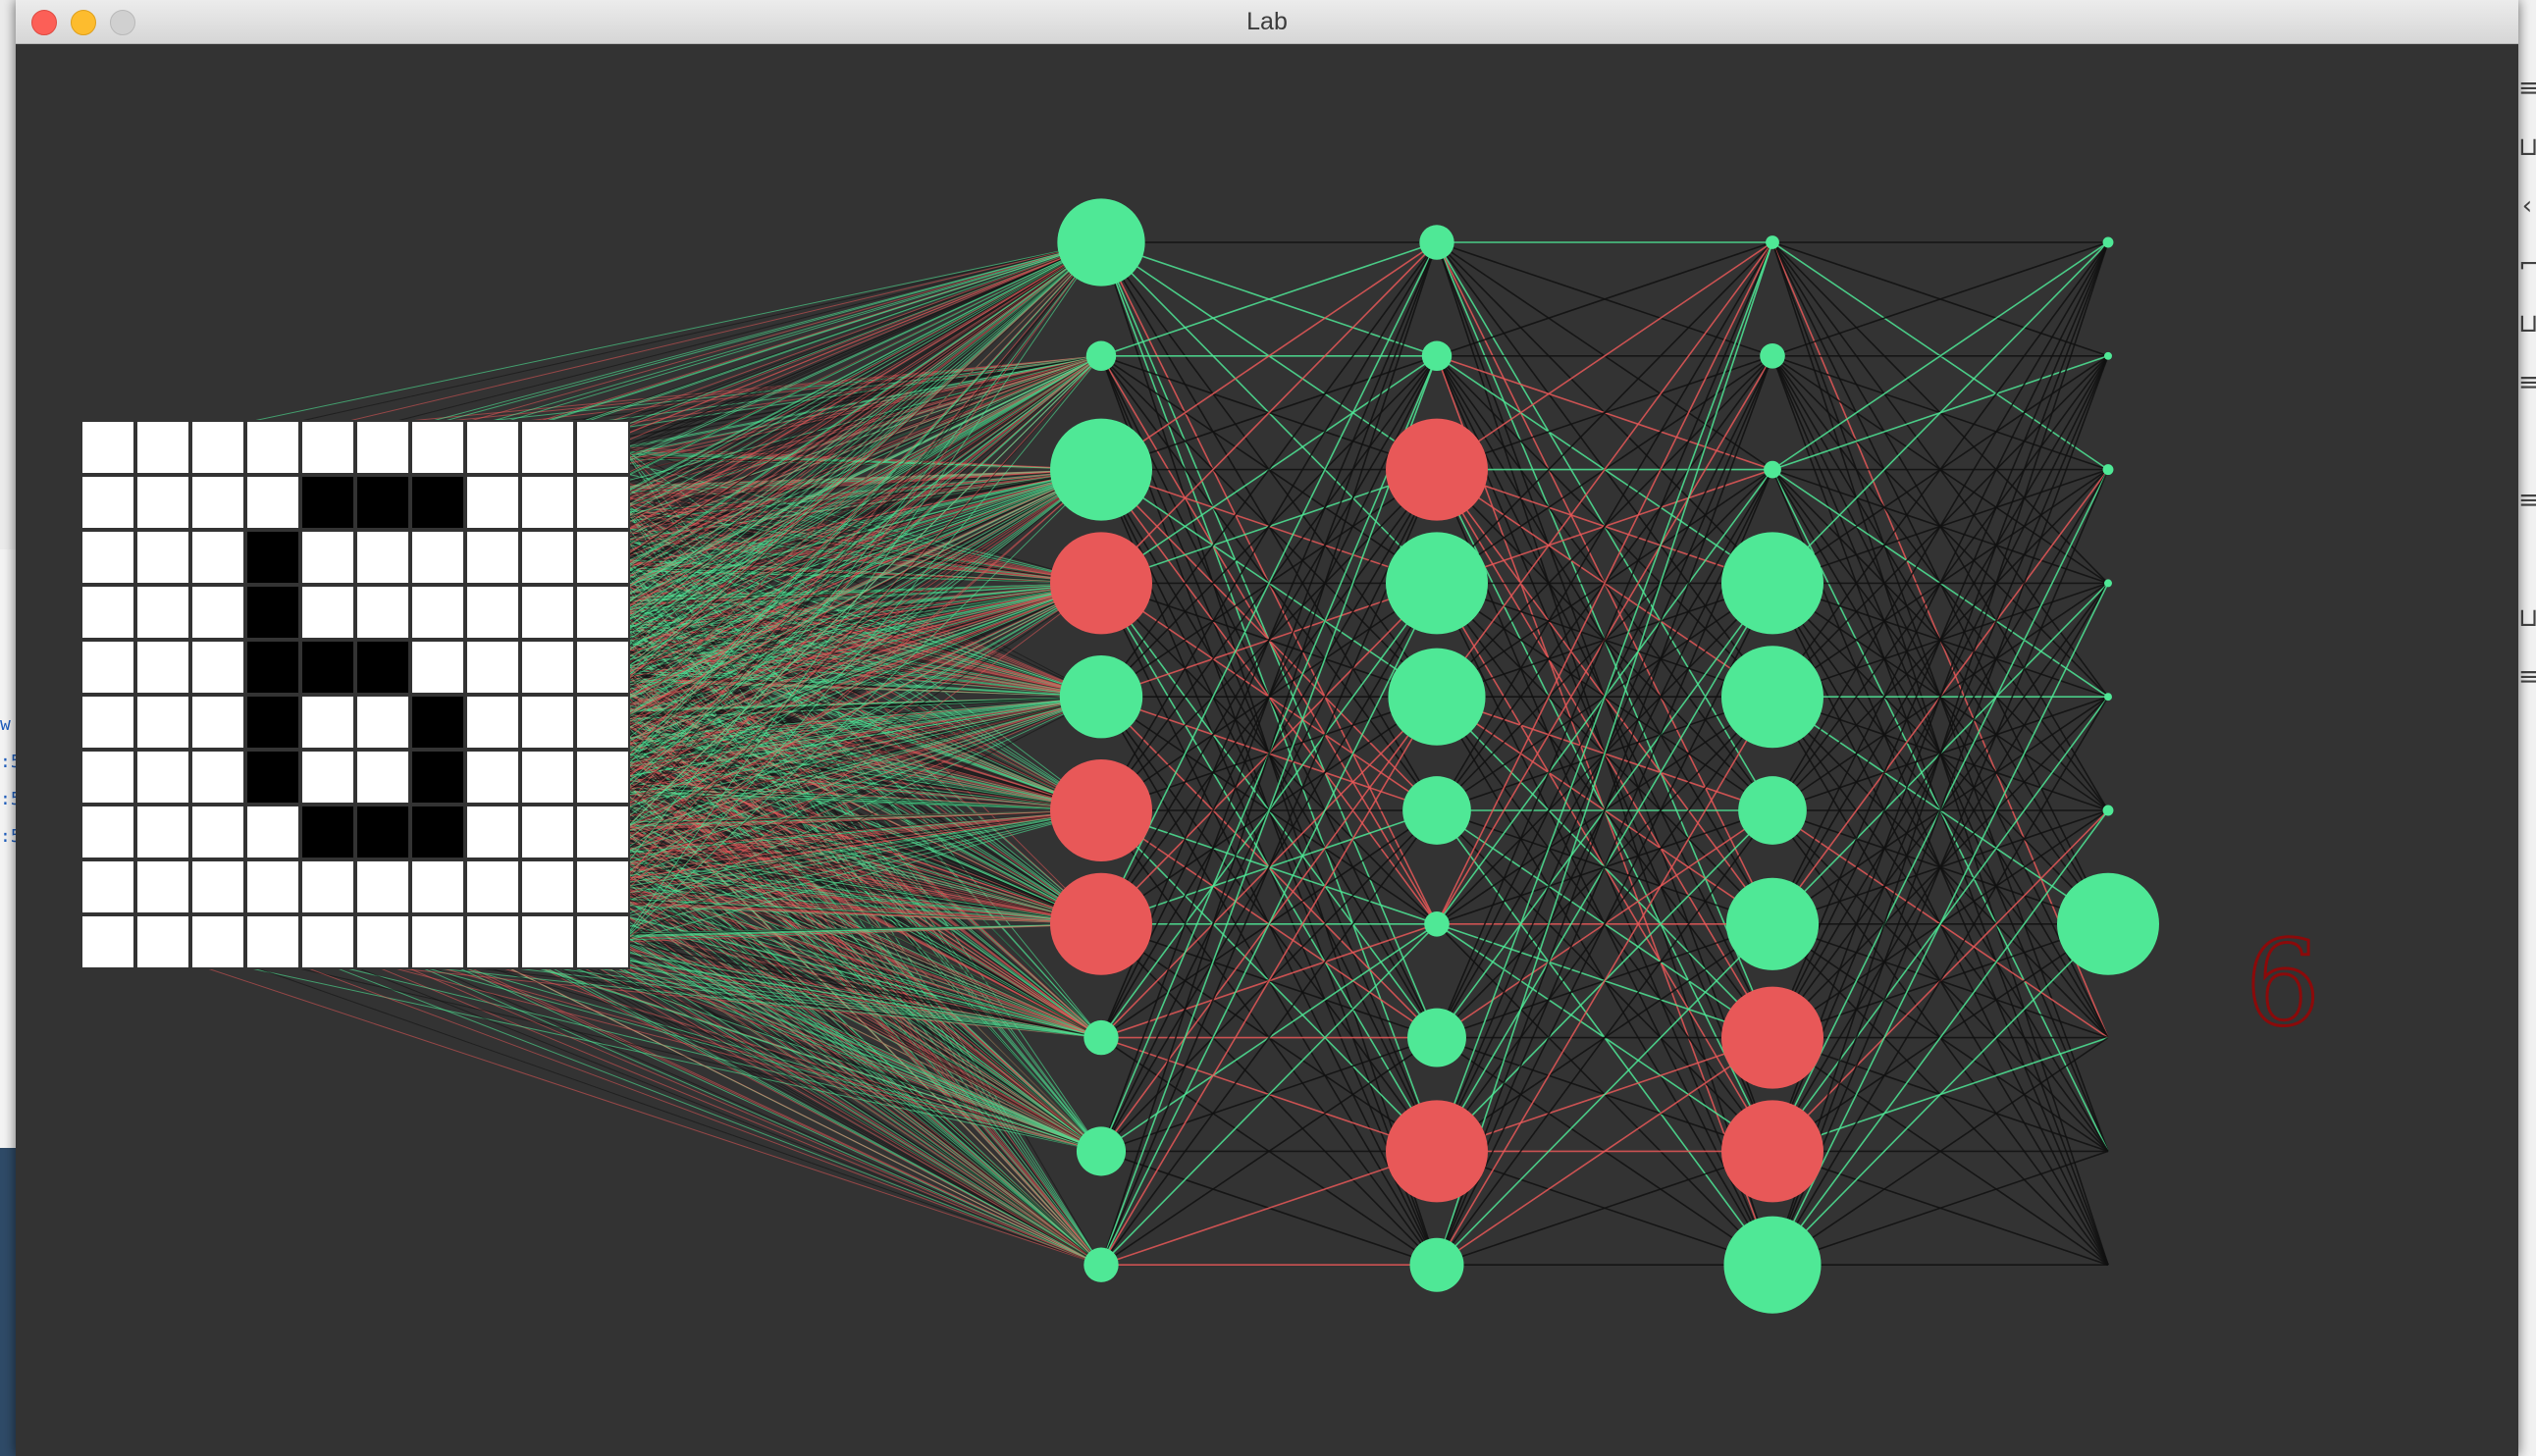 Image resolution: width=2536 pixels, height=1456 pixels. Describe the element at coordinates (1267, 22) in the screenshot. I see `title-bar: Lab` at that location.